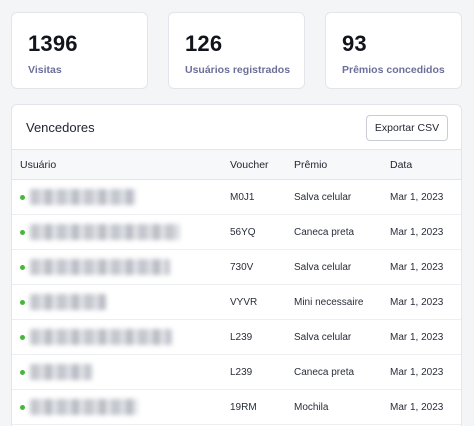  Describe the element at coordinates (407, 128) in the screenshot. I see `export-csv-button: Exportar CSV` at that location.